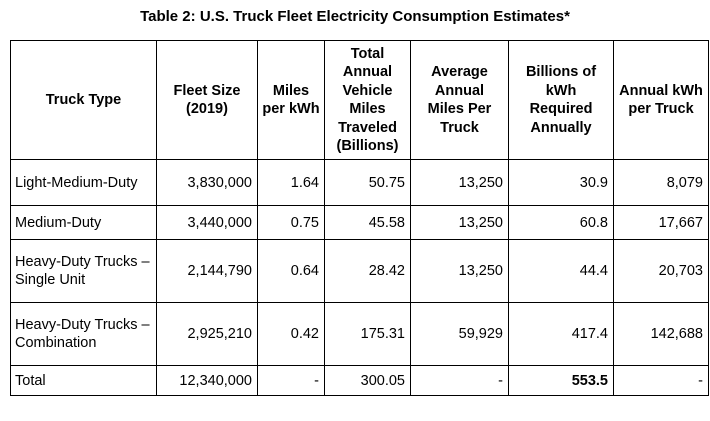 The width and height of the screenshot is (710, 421). What do you see at coordinates (207, 271) in the screenshot?
I see `cell-fleet-size: 2,144,790` at bounding box center [207, 271].